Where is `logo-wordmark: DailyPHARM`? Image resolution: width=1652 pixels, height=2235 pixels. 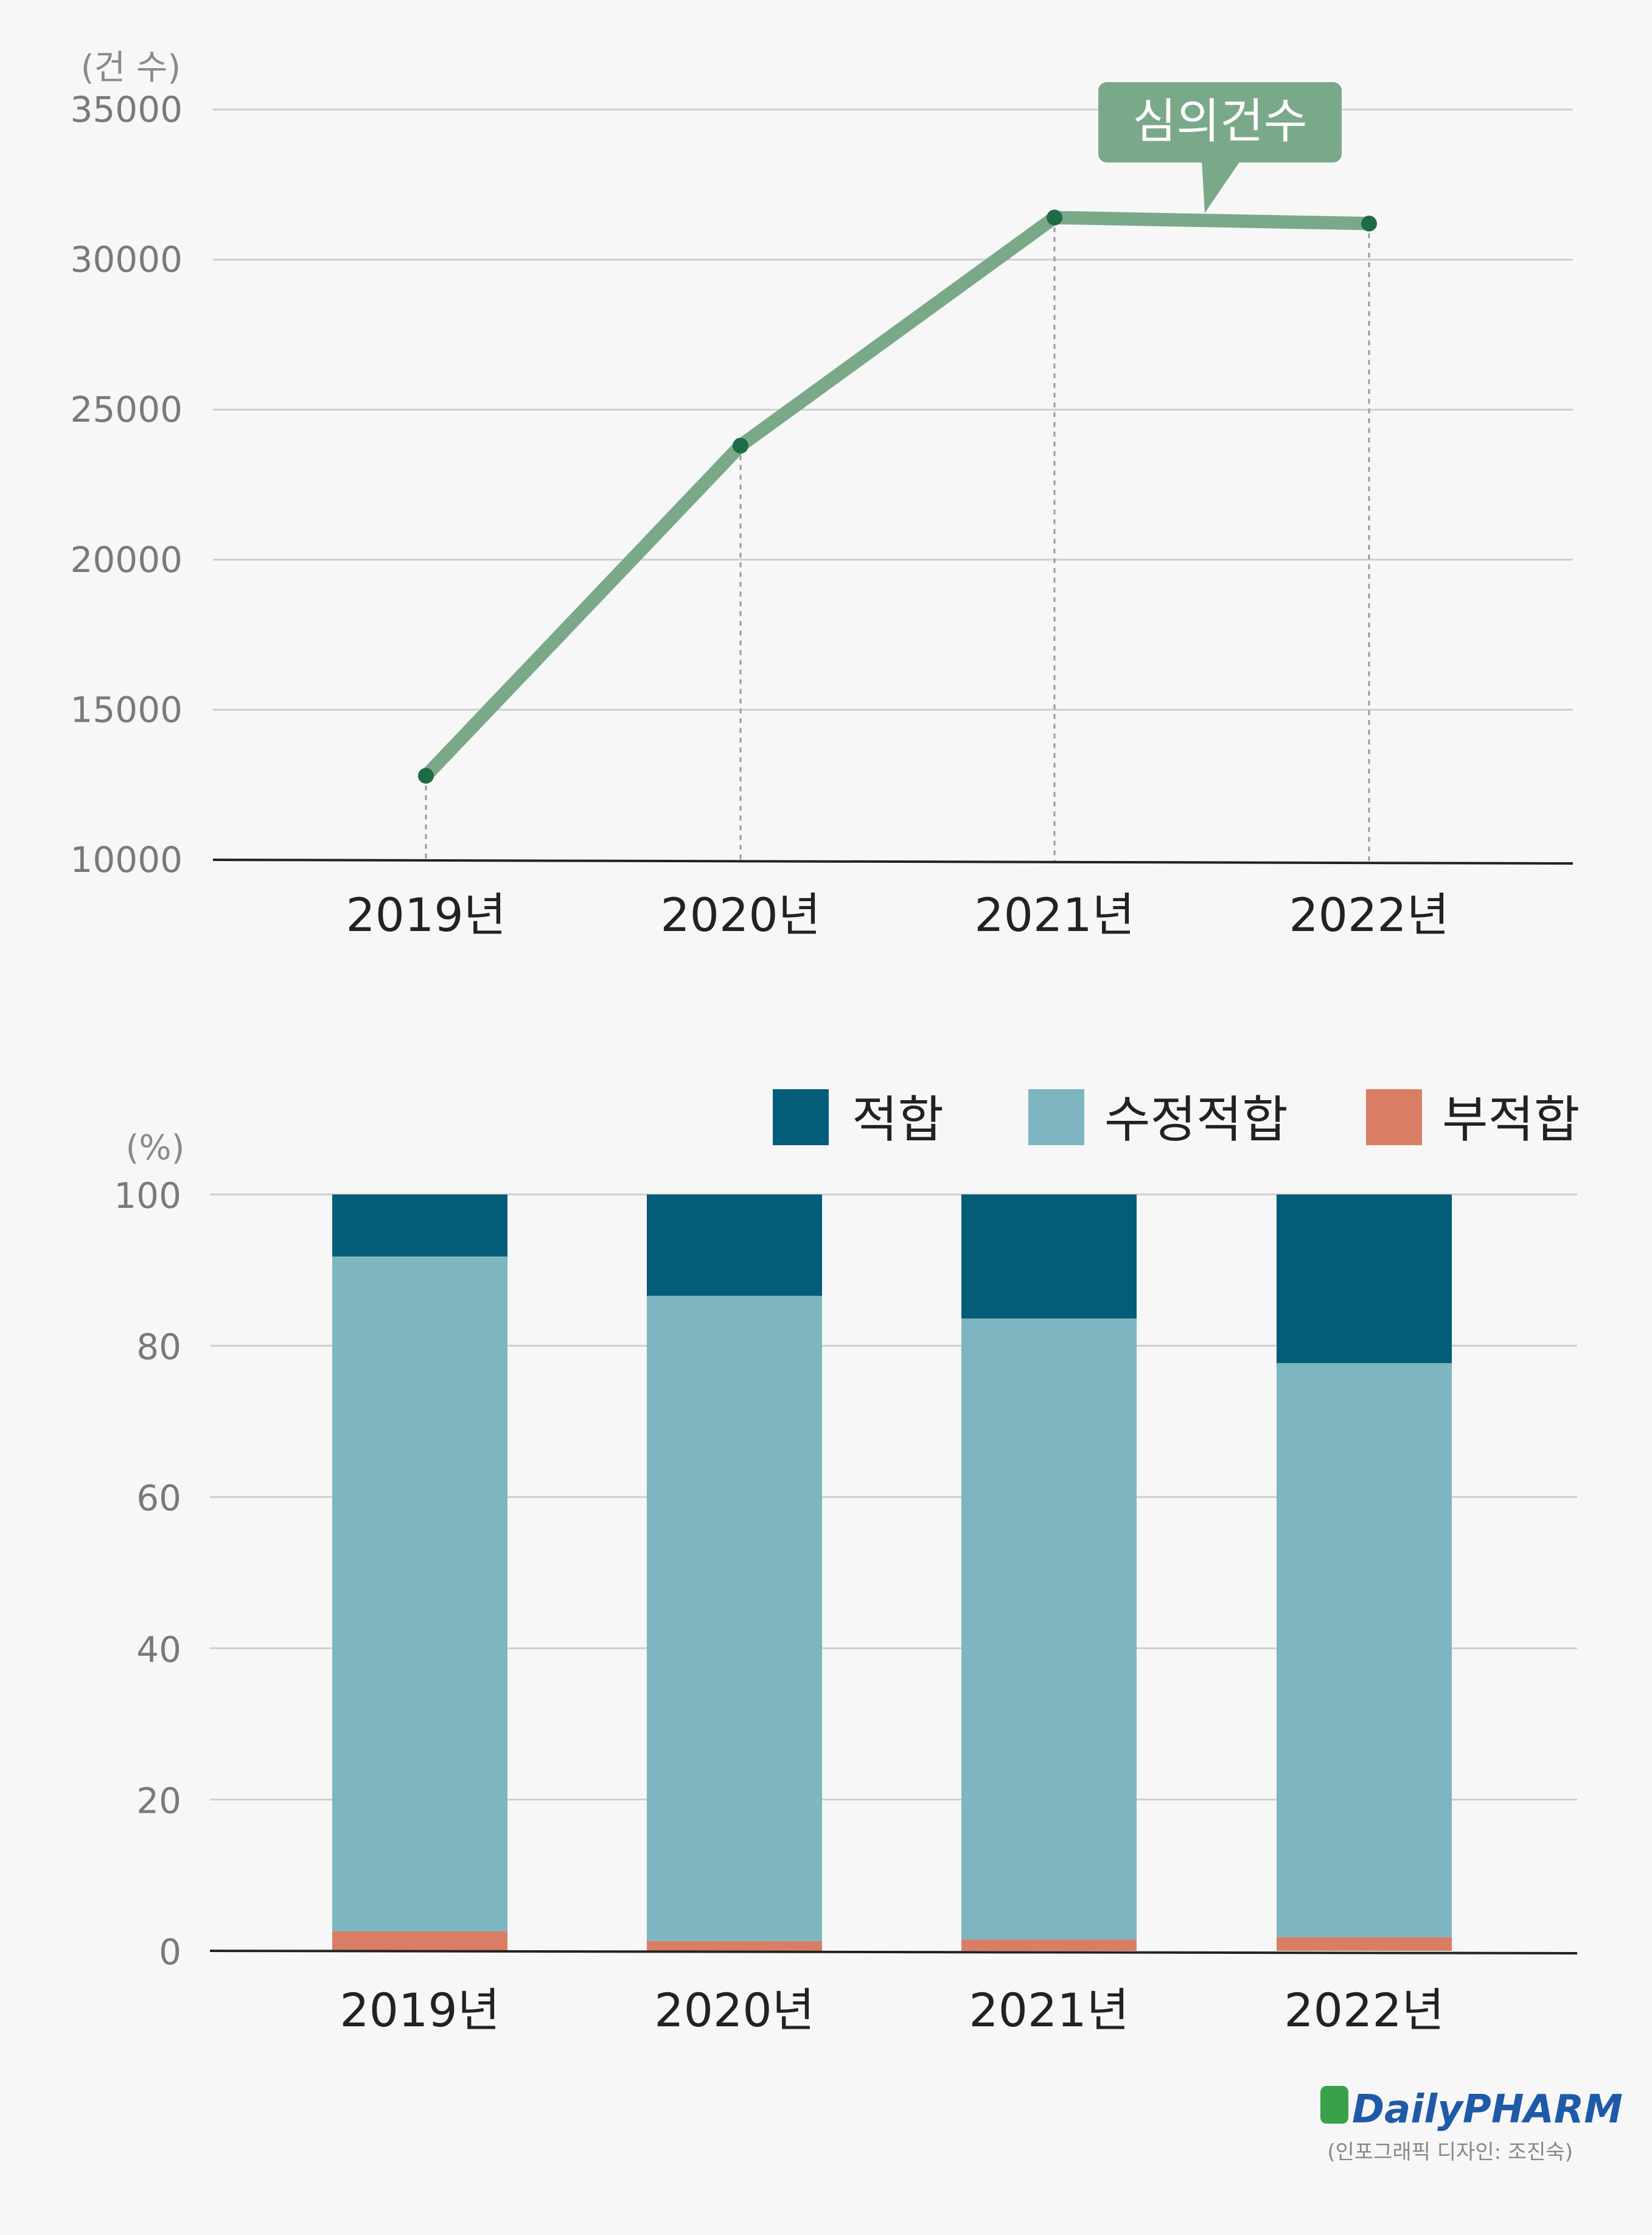
logo-wordmark: DailyPHARM is located at coordinates (1487, 2109).